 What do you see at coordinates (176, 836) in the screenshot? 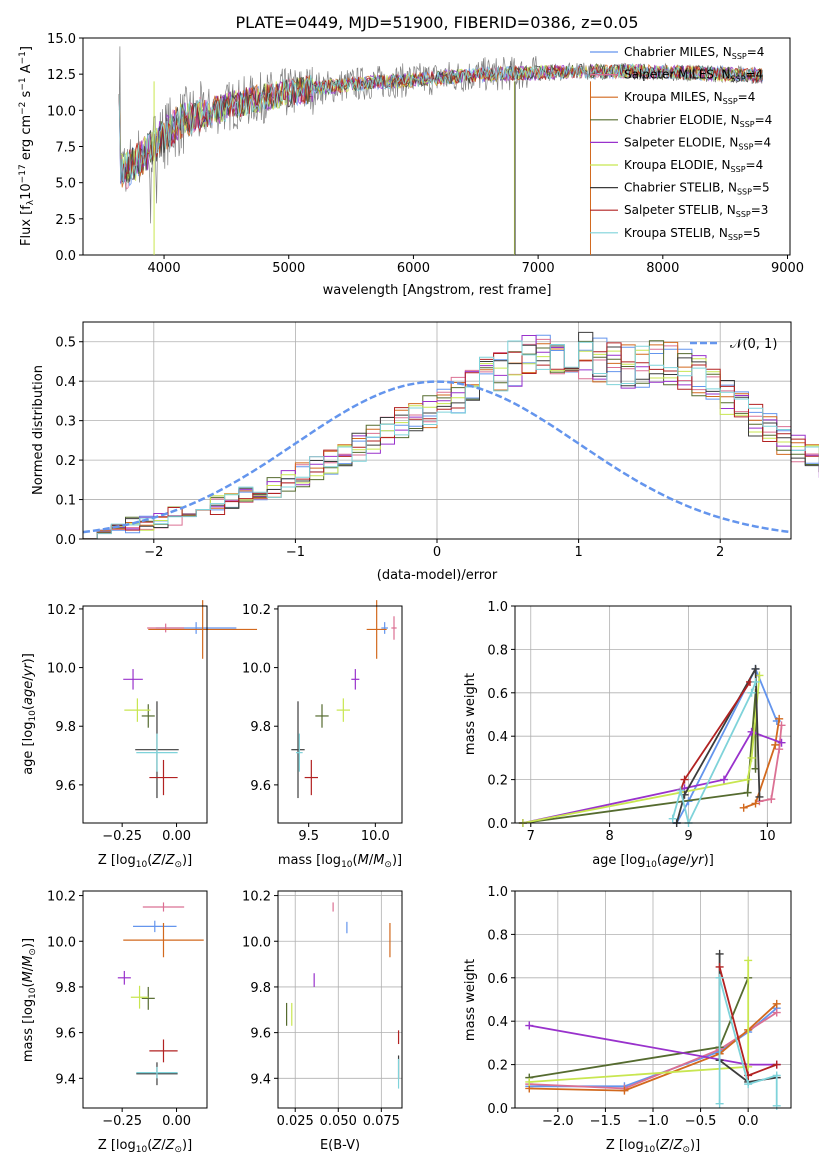
I see `sp-age-z-xtick-label: 0.00` at bounding box center [176, 836].